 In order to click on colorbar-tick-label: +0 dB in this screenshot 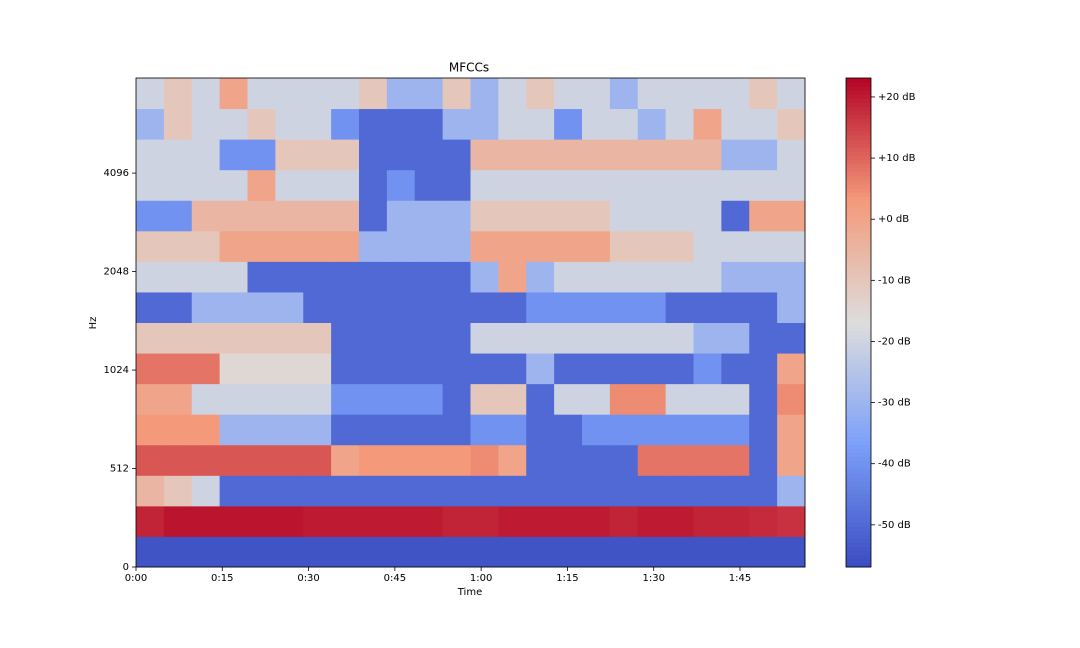, I will do `click(893, 219)`.